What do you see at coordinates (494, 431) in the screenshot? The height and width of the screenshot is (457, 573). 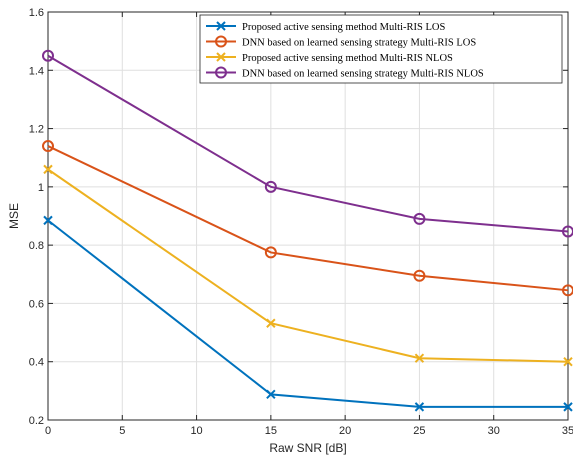 I see `x-tick-label: 30` at bounding box center [494, 431].